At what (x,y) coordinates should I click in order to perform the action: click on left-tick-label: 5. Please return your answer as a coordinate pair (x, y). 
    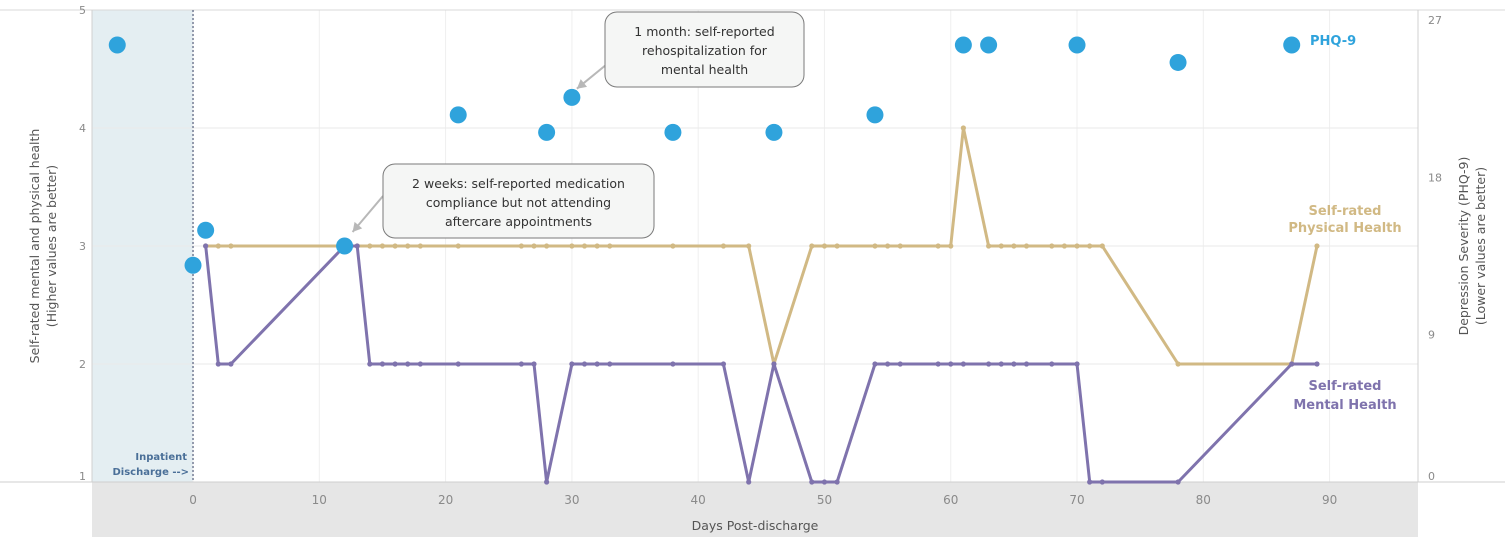
    Looking at the image, I should click on (82, 10).